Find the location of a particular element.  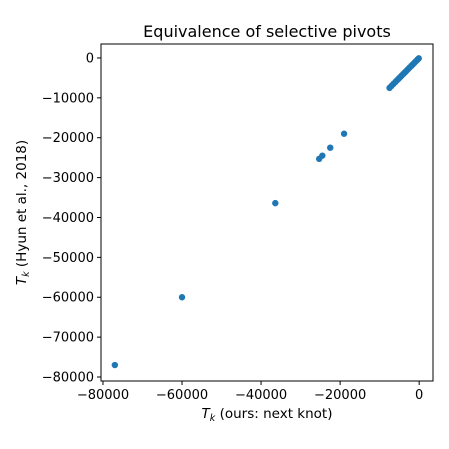

x-axis-title-rest: (ours: next knot) is located at coordinates (273, 414).